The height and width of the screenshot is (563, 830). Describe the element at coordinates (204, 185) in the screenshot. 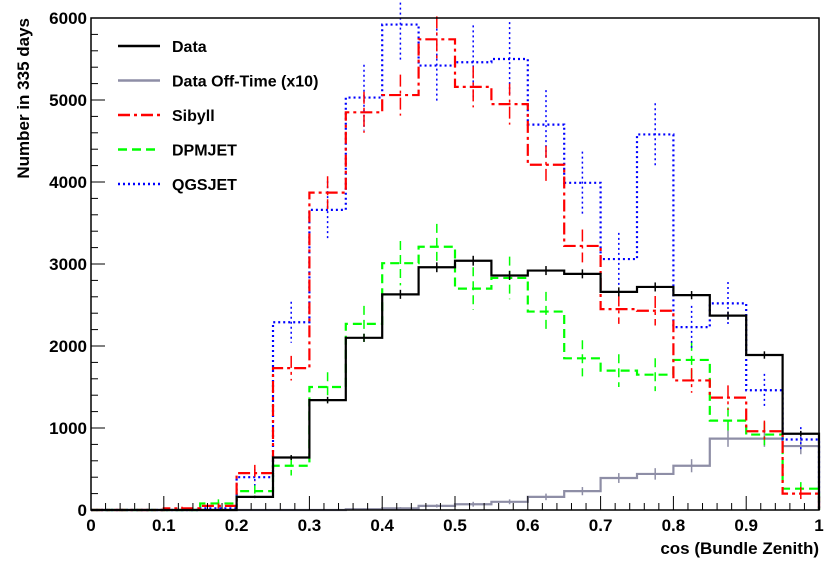

I see `legend-label: QGSJET` at that location.